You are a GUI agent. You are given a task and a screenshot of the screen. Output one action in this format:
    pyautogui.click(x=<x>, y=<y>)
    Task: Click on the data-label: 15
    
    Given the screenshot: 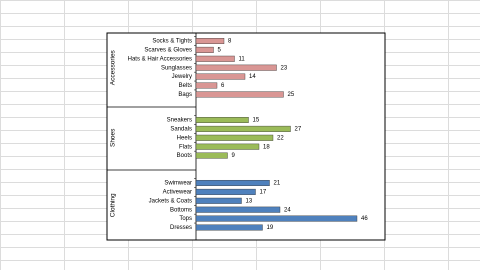 What is the action you would take?
    pyautogui.click(x=256, y=121)
    